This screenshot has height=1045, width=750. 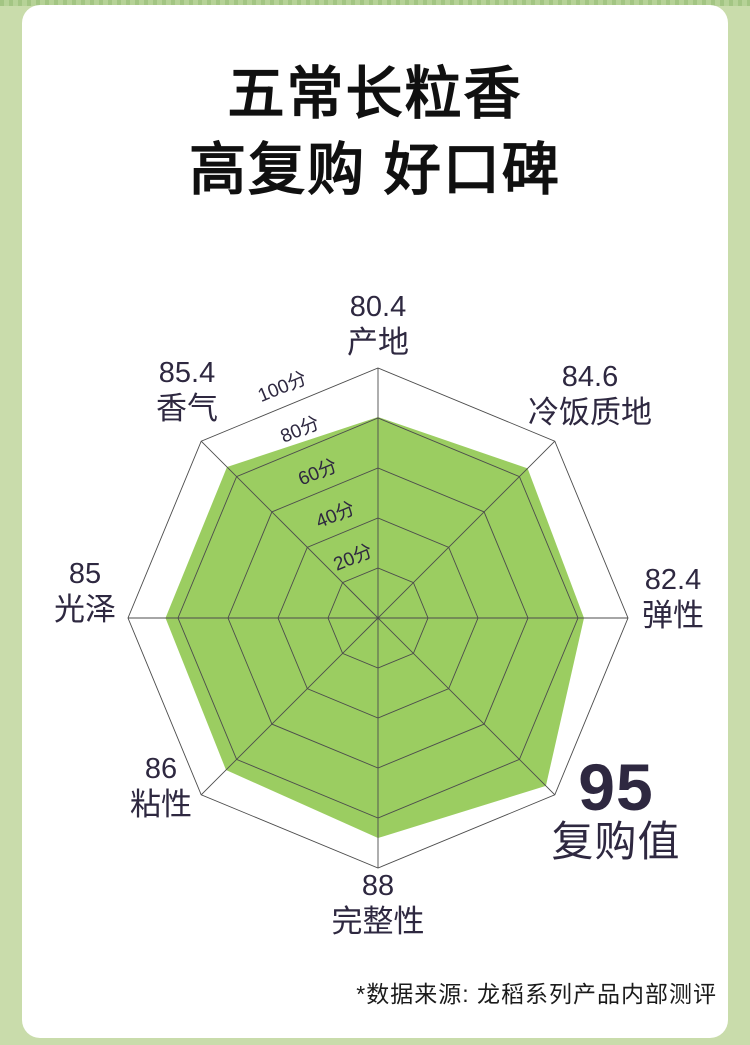 What do you see at coordinates (378, 921) in the screenshot?
I see `axis-name: 完整性` at bounding box center [378, 921].